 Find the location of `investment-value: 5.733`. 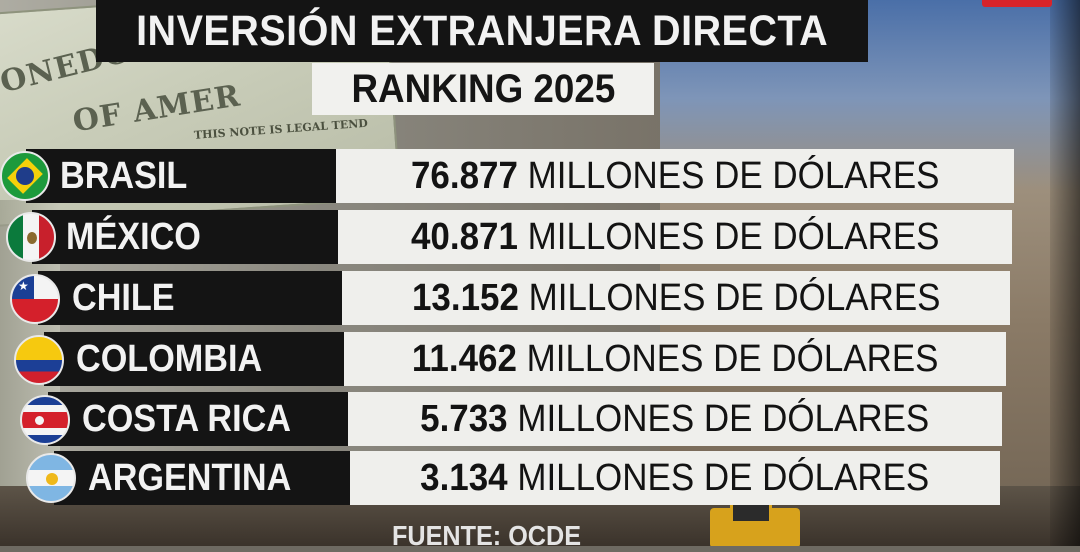

investment-value: 5.733 is located at coordinates (464, 418).